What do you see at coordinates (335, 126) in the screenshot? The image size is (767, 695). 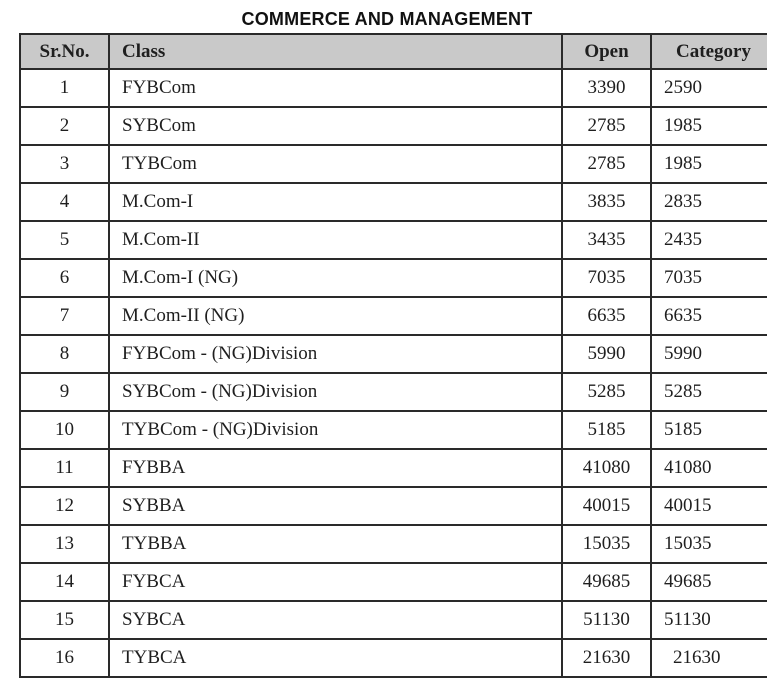 I see `cell-class: SYBCom` at bounding box center [335, 126].